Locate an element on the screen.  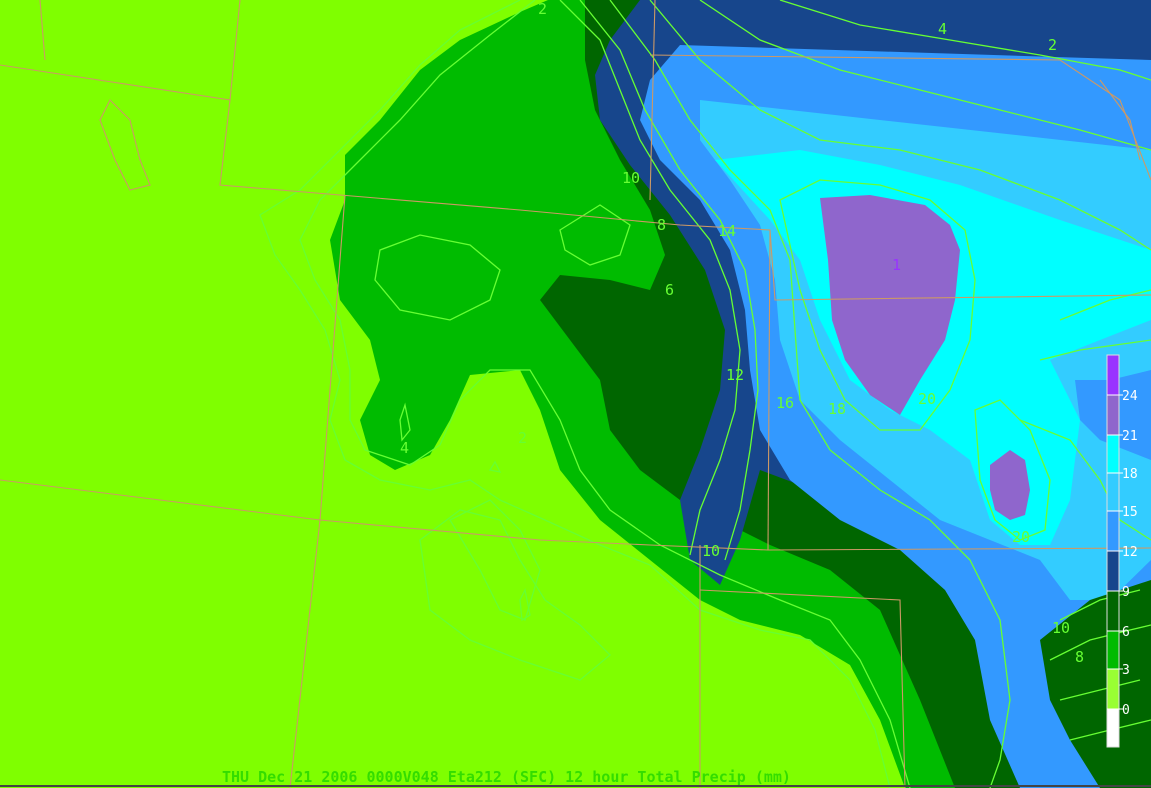
contour-label: 16 is located at coordinates (785, 403).